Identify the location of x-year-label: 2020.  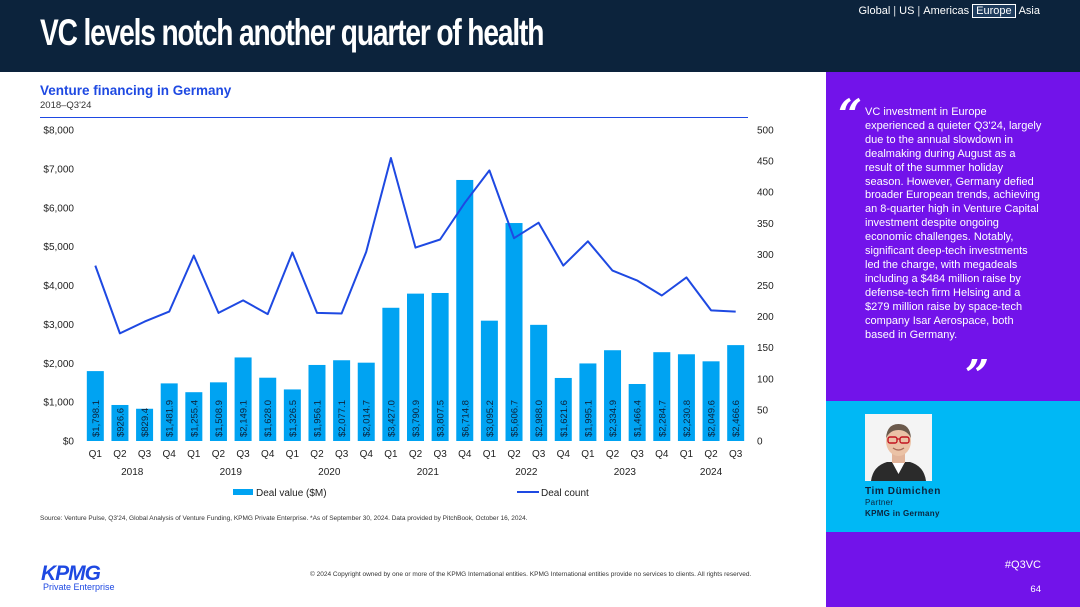
(329, 472).